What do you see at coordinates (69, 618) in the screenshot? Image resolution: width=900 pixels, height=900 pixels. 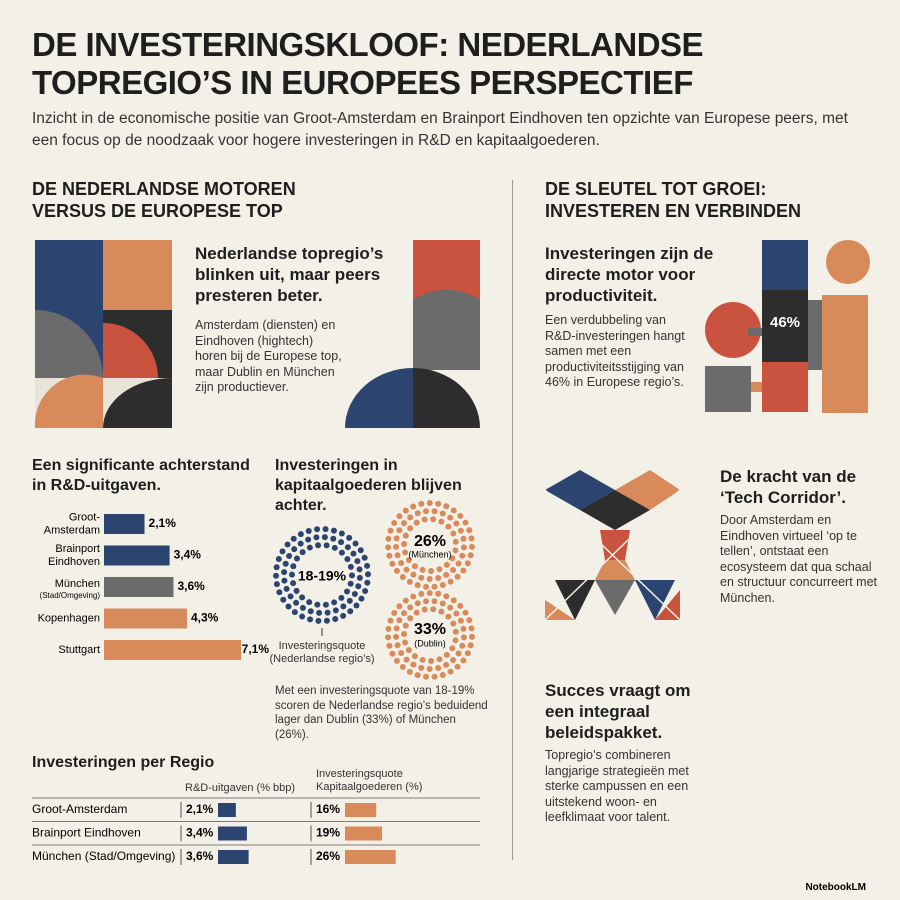 I see `category-label: Kopenhagen` at bounding box center [69, 618].